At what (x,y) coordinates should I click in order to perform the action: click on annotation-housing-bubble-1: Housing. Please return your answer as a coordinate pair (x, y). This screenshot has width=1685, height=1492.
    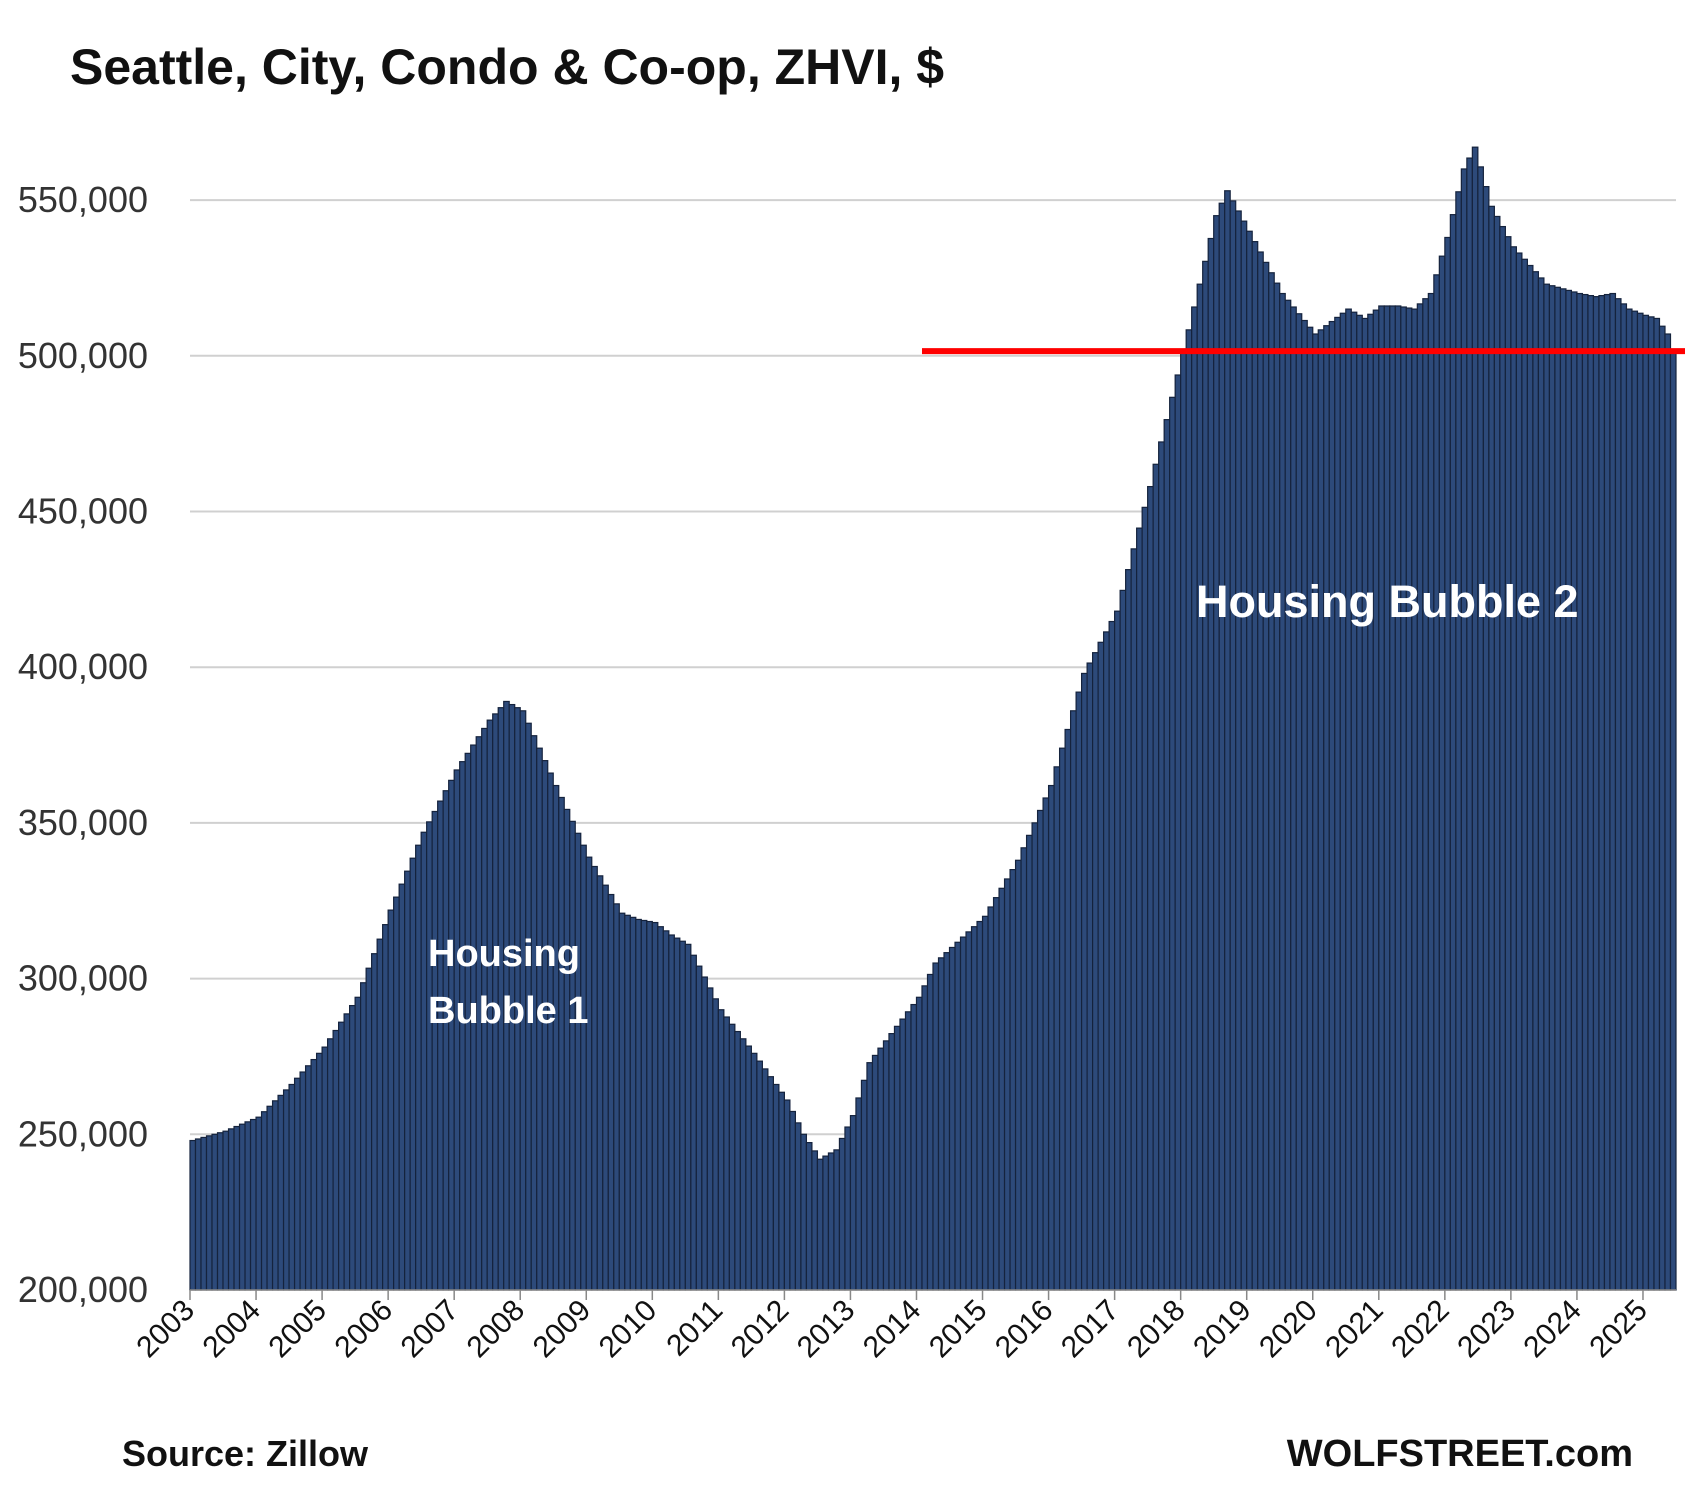
    Looking at the image, I should click on (504, 954).